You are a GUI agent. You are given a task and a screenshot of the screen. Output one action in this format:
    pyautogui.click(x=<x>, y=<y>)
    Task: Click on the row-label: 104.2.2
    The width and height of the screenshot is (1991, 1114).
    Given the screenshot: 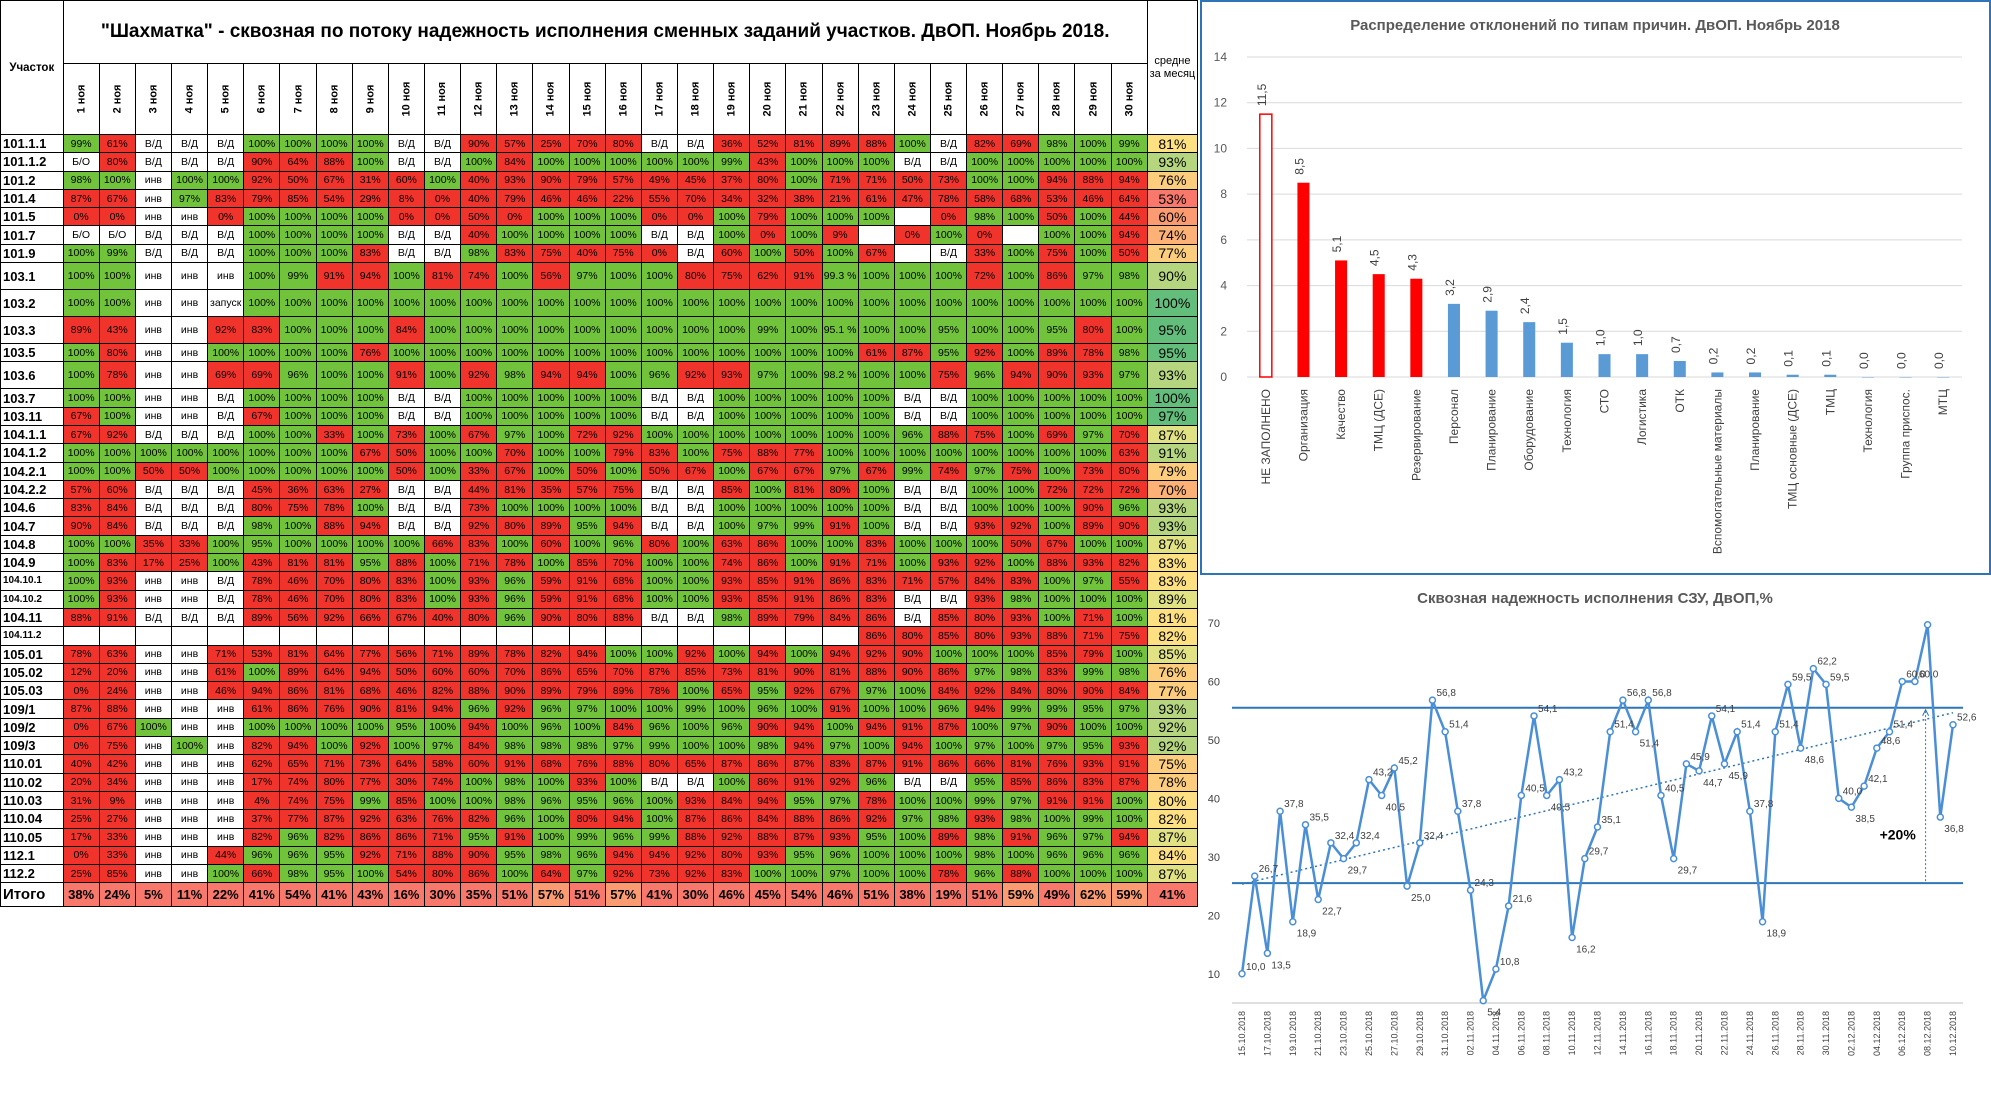 What is the action you would take?
    pyautogui.click(x=32, y=489)
    